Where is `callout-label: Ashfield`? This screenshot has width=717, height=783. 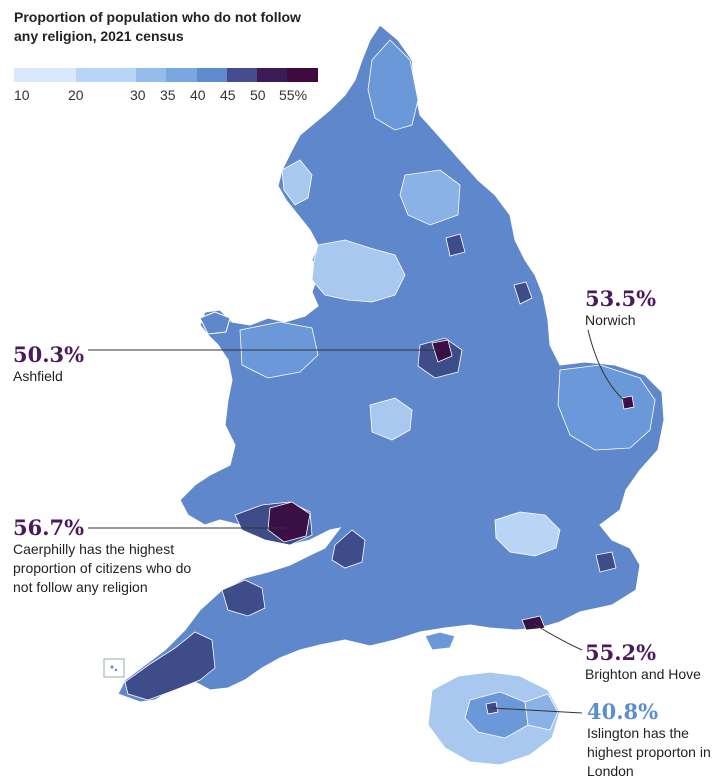
callout-label: Ashfield is located at coordinates (38, 376).